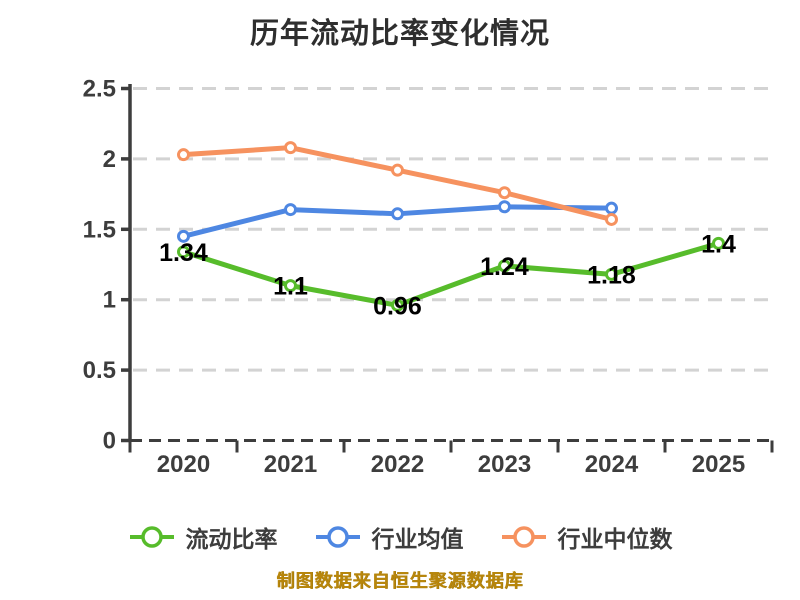  I want to click on point-value-label: 0.96, so click(397, 306).